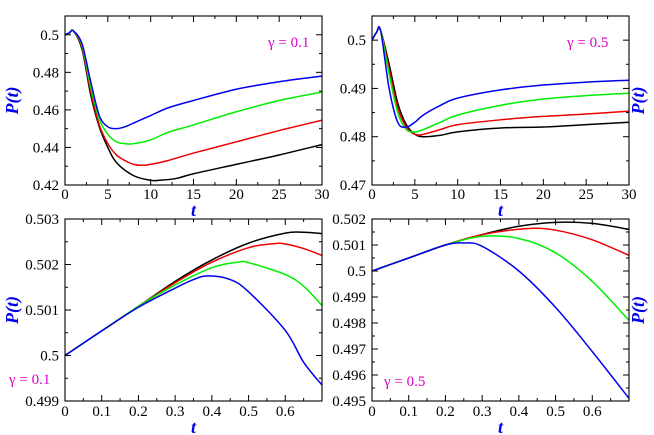  Describe the element at coordinates (349, 376) in the screenshot. I see `y-tick-label: 0.496` at that location.